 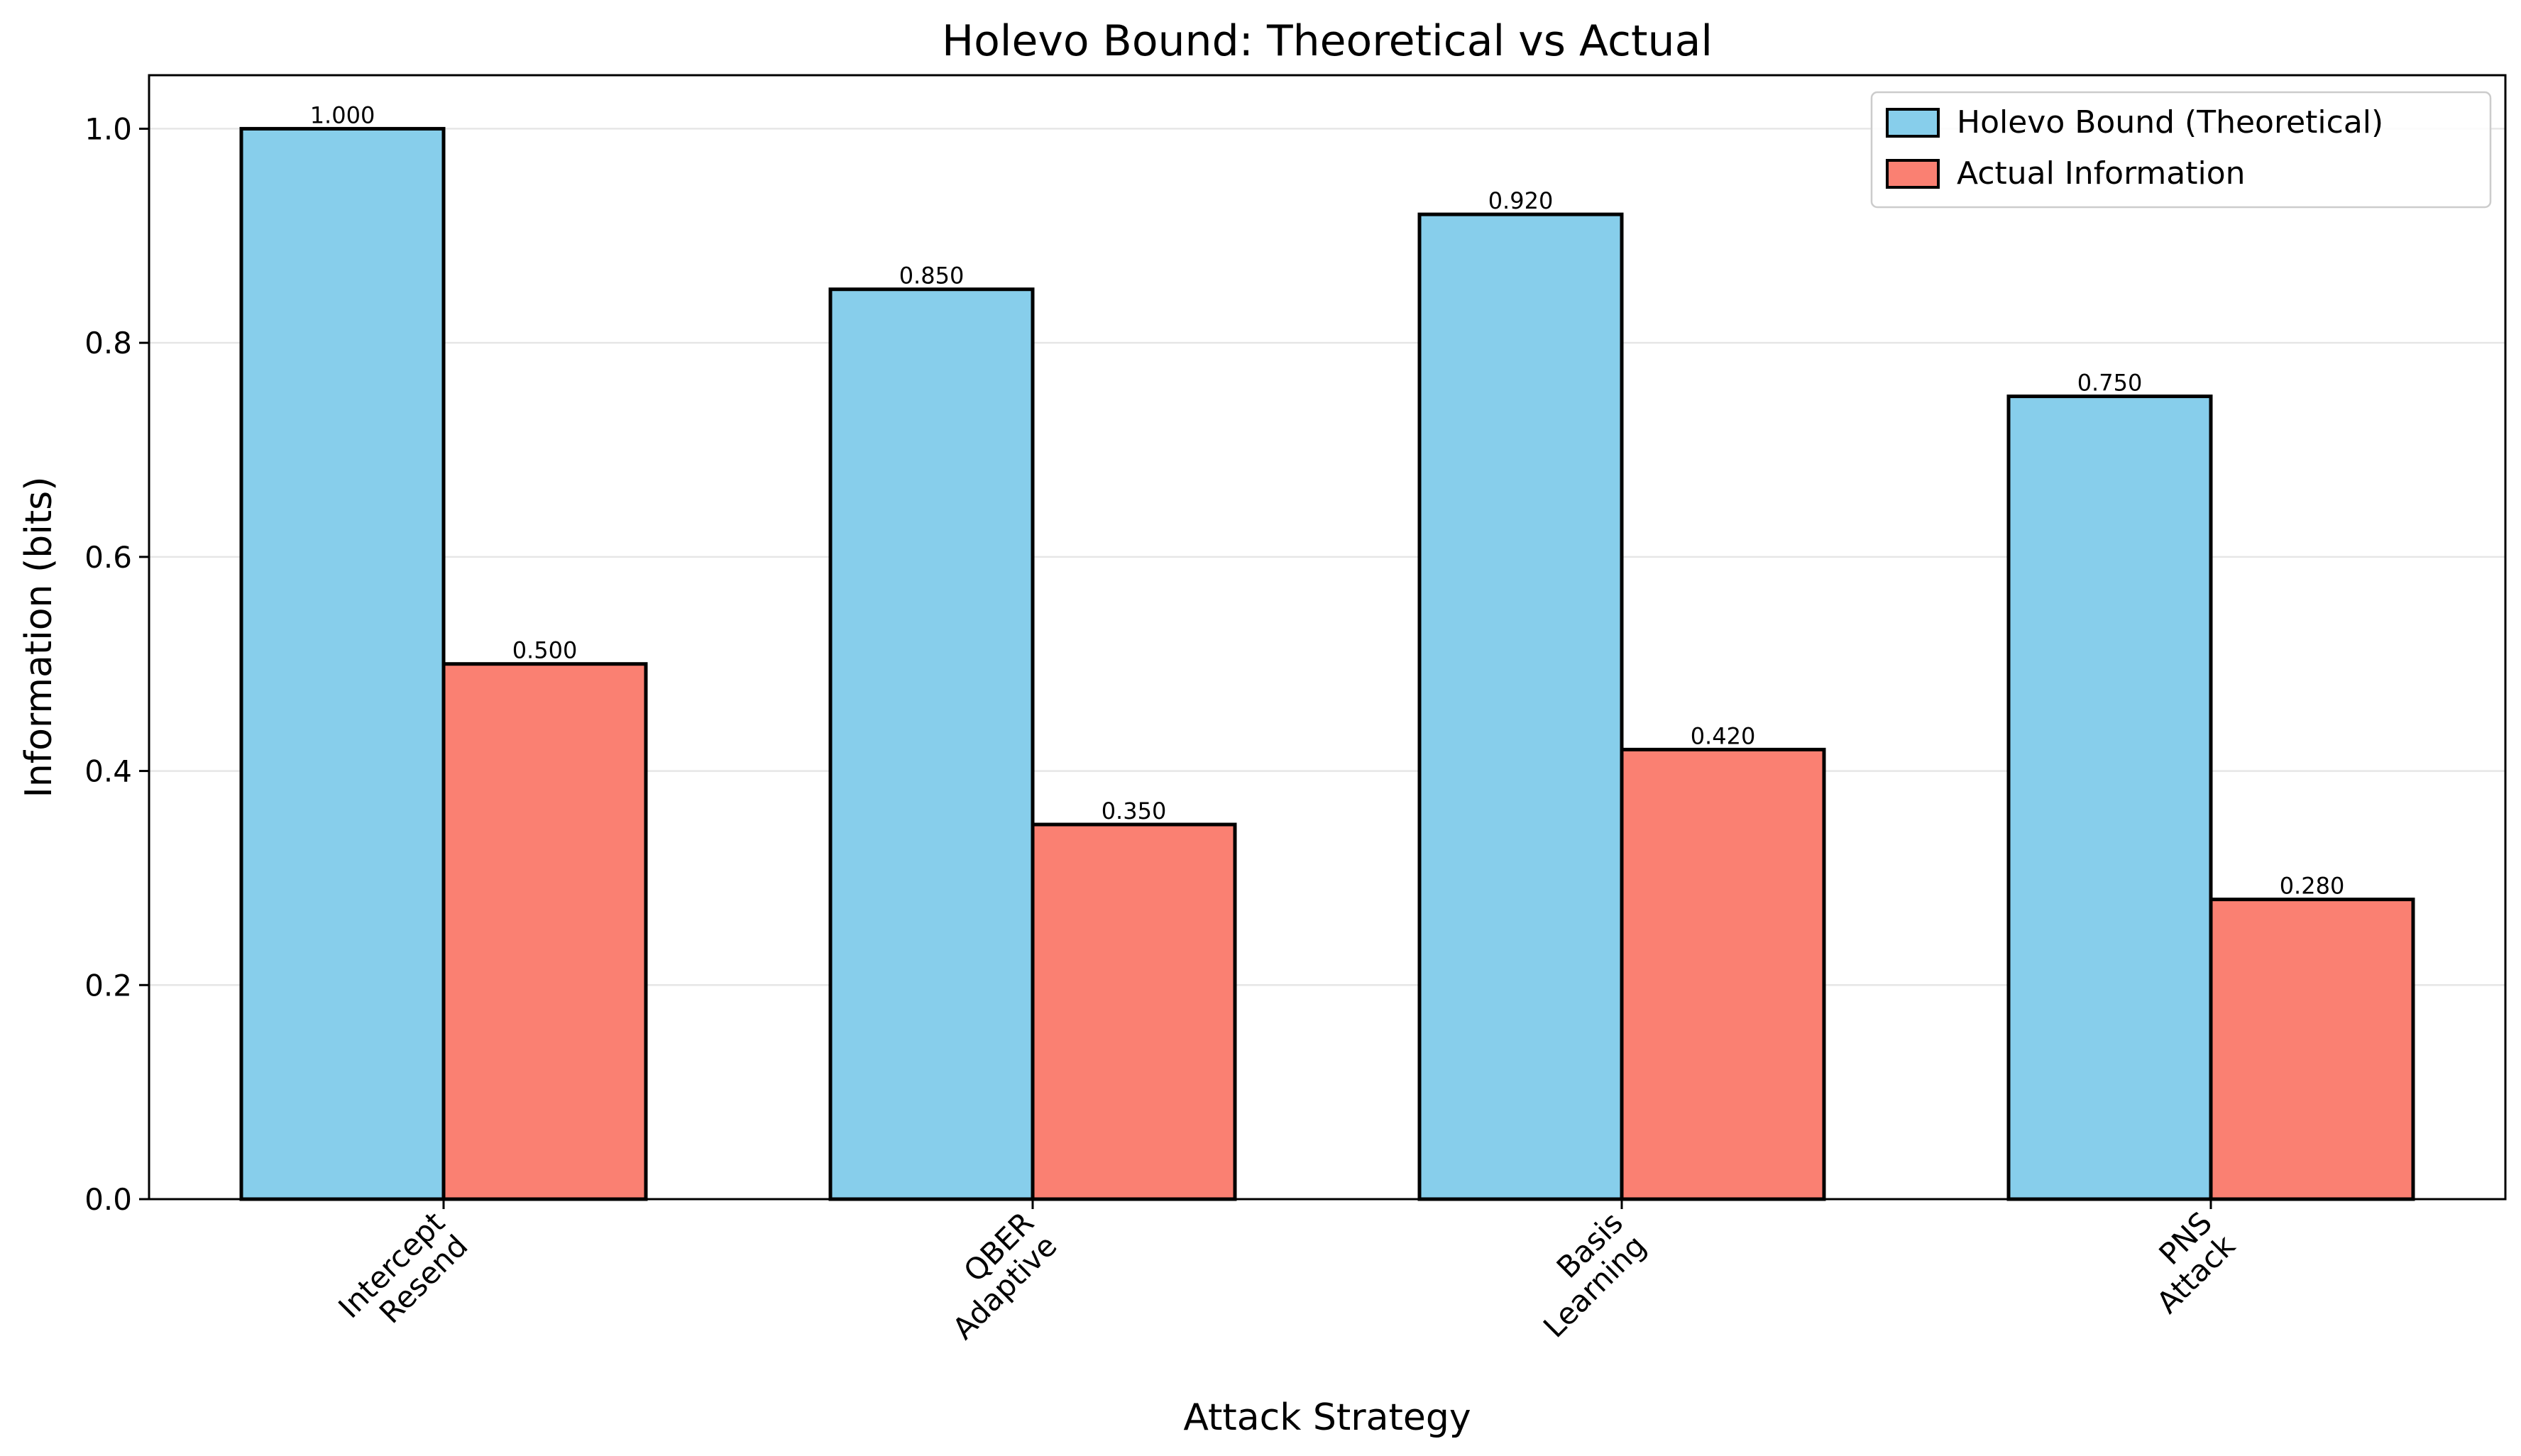 I want to click on bar-value-label: 0.350, so click(x=1134, y=811).